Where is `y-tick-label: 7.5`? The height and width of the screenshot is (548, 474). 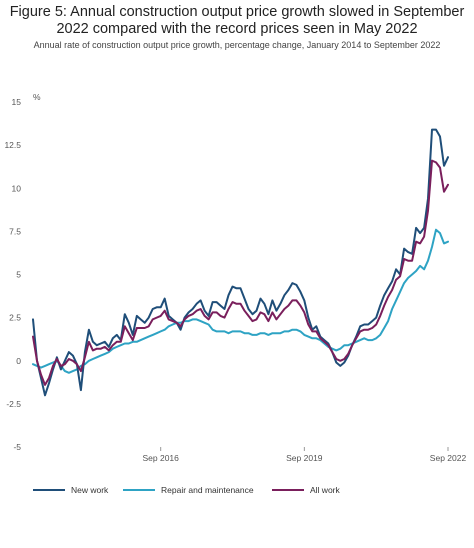
y-tick-label: 7.5 is located at coordinates (15, 231).